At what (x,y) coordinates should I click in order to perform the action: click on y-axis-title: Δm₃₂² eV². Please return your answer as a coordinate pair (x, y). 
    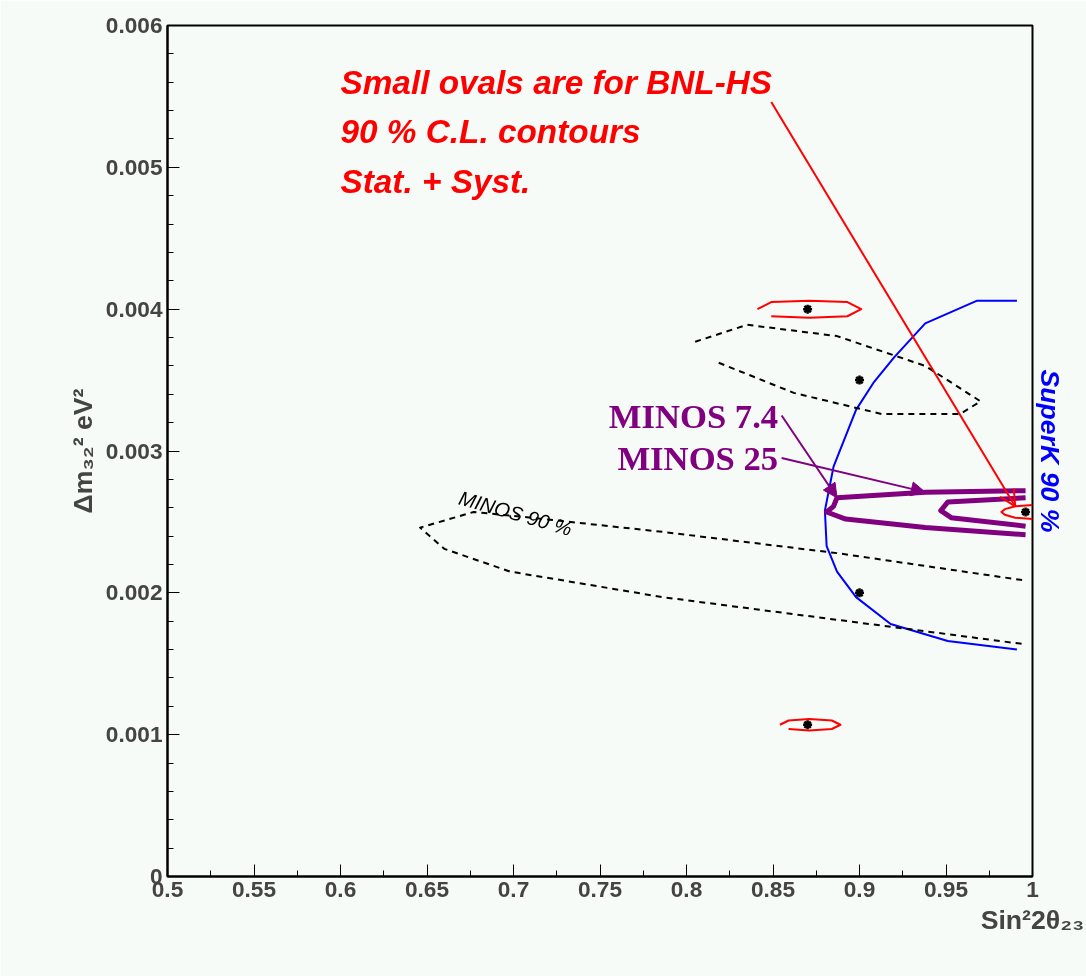
    Looking at the image, I should click on (82, 451).